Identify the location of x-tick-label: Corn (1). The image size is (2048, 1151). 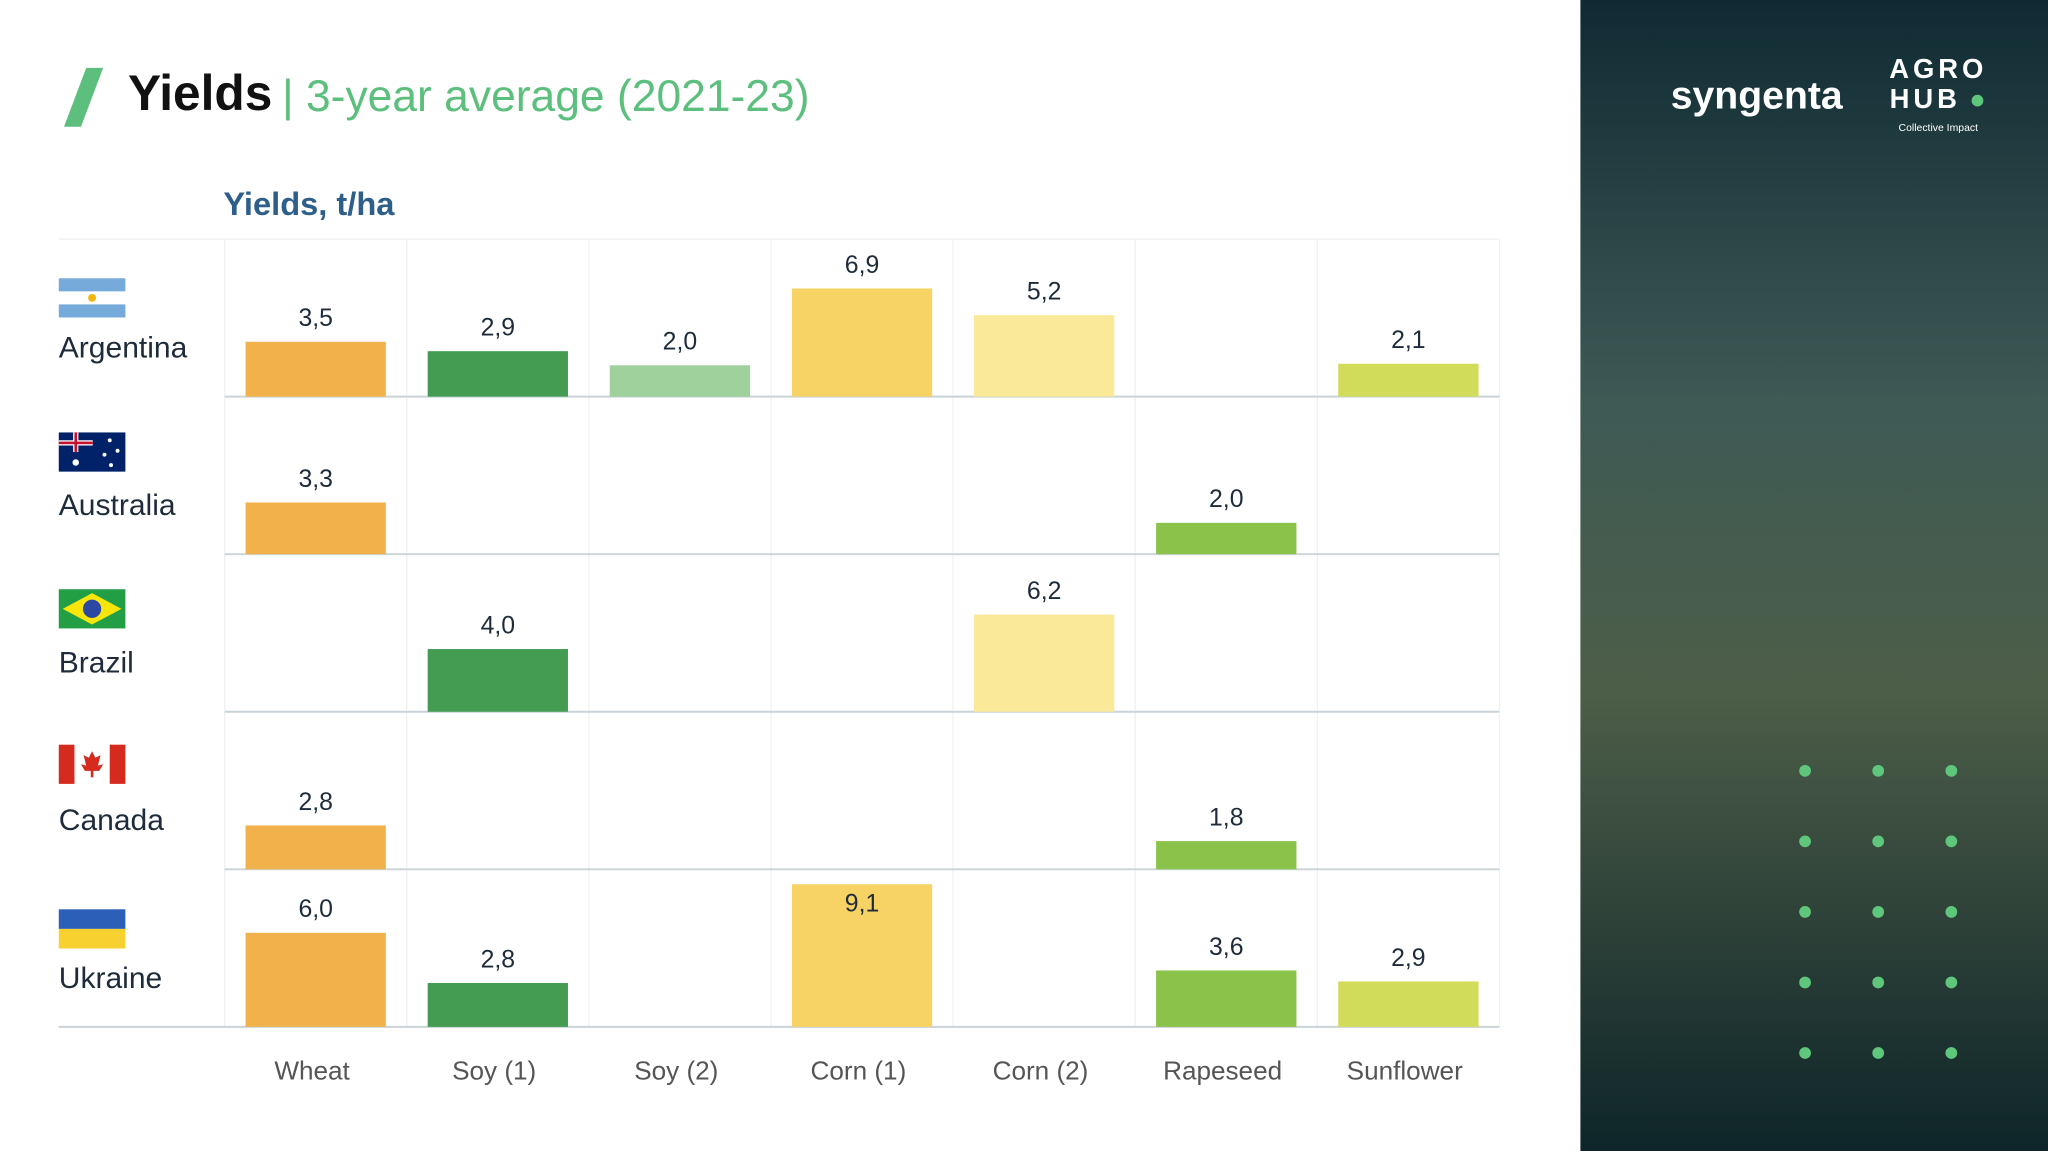
(859, 1071).